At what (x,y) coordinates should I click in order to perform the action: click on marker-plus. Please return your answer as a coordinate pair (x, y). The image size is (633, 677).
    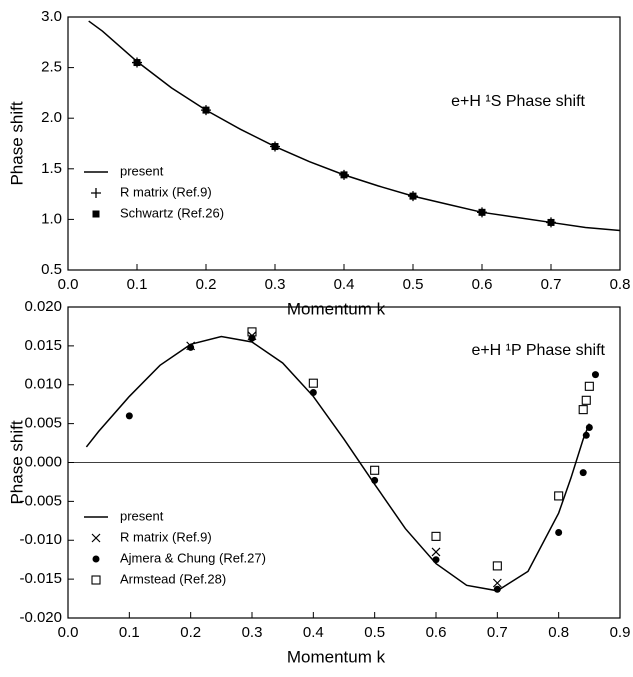
    Looking at the image, I should click on (96, 193).